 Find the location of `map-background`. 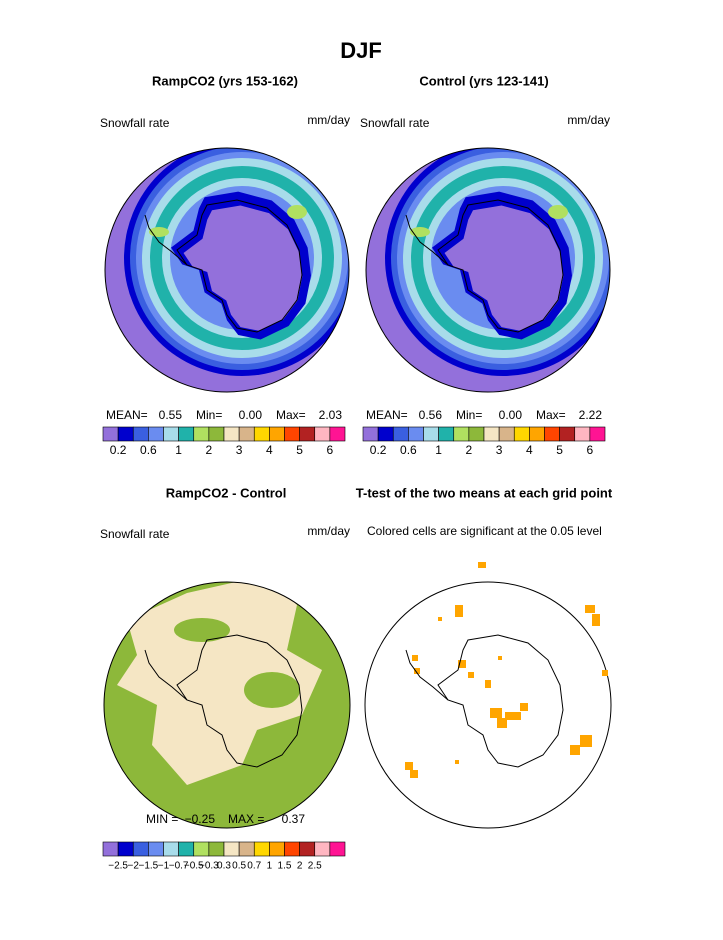

map-background is located at coordinates (488, 705).